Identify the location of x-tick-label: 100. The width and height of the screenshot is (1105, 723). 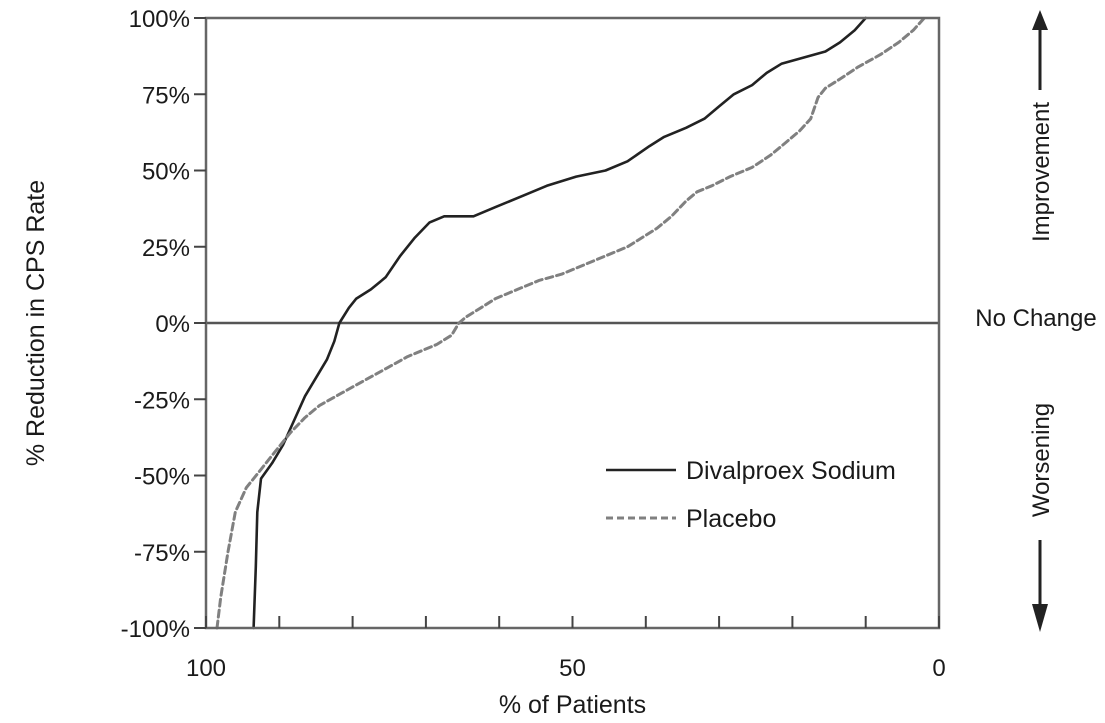
(206, 668).